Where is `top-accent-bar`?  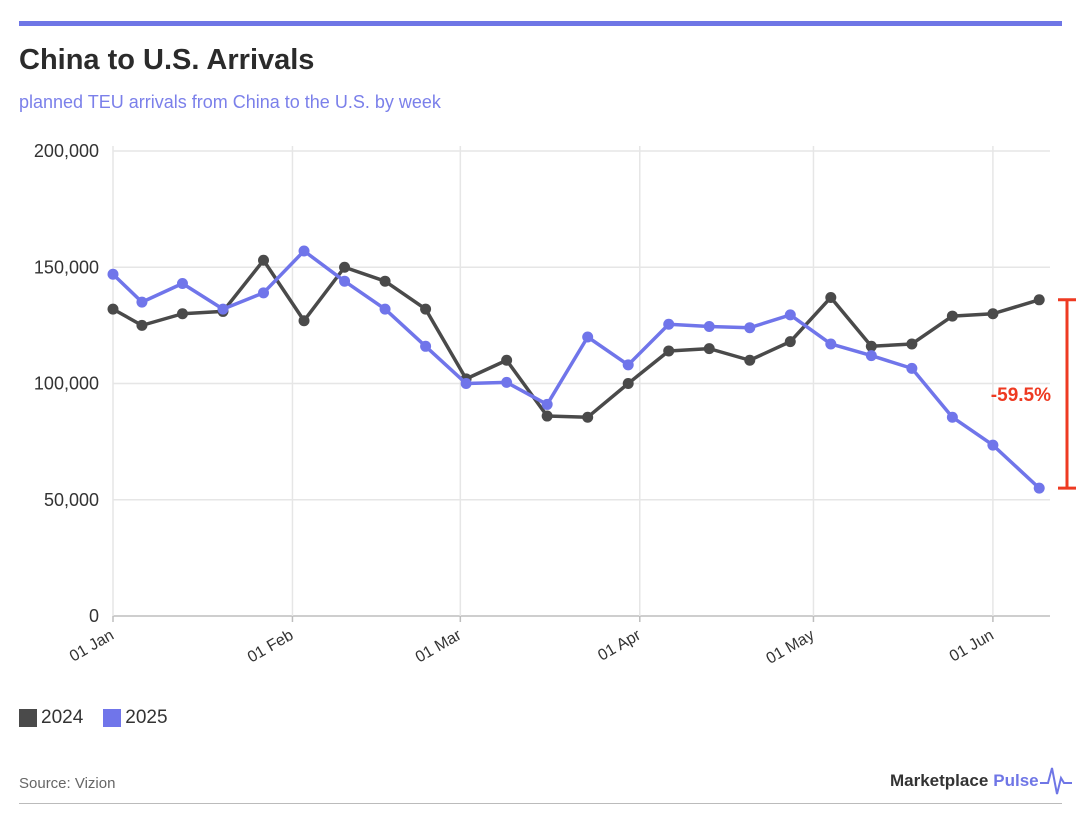 top-accent-bar is located at coordinates (540, 23).